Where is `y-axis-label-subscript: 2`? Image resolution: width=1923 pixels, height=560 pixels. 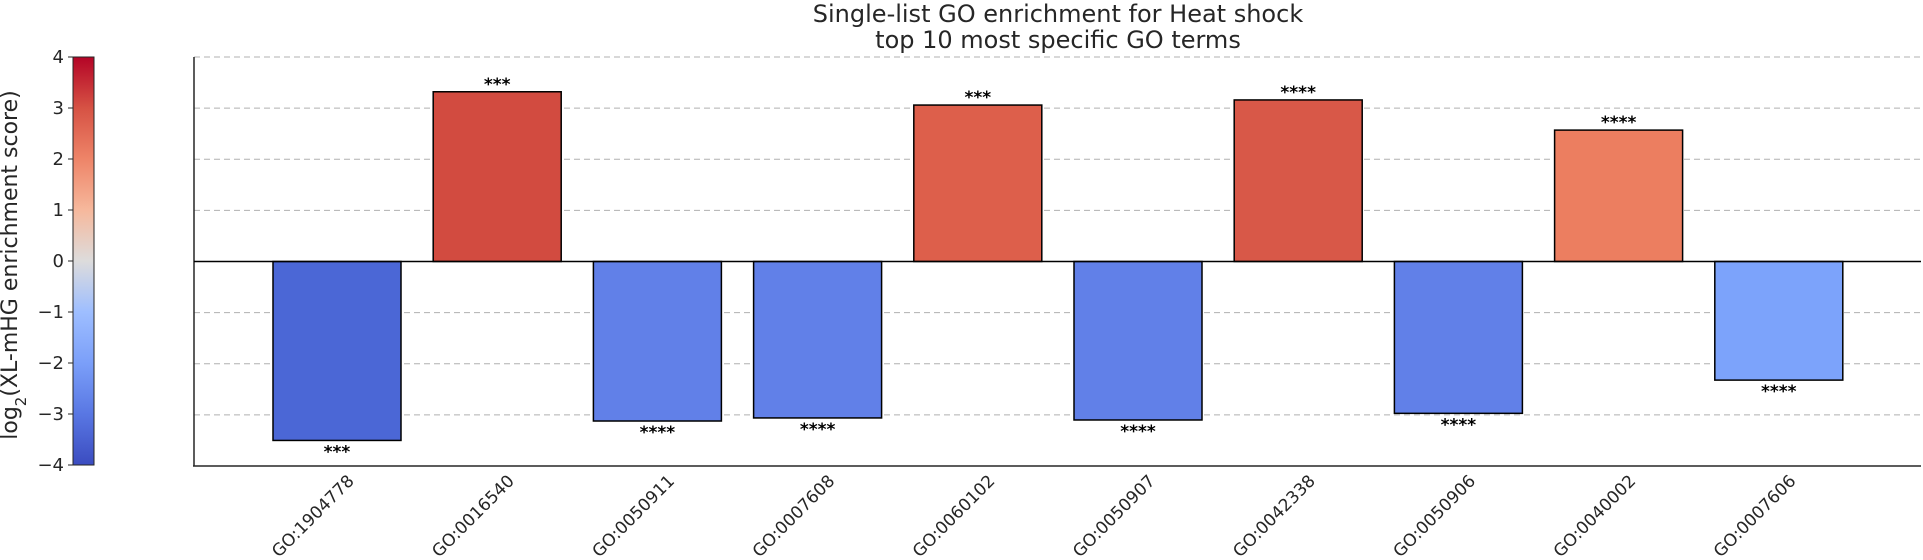
y-axis-label-subscript: 2 is located at coordinates (21, 402).